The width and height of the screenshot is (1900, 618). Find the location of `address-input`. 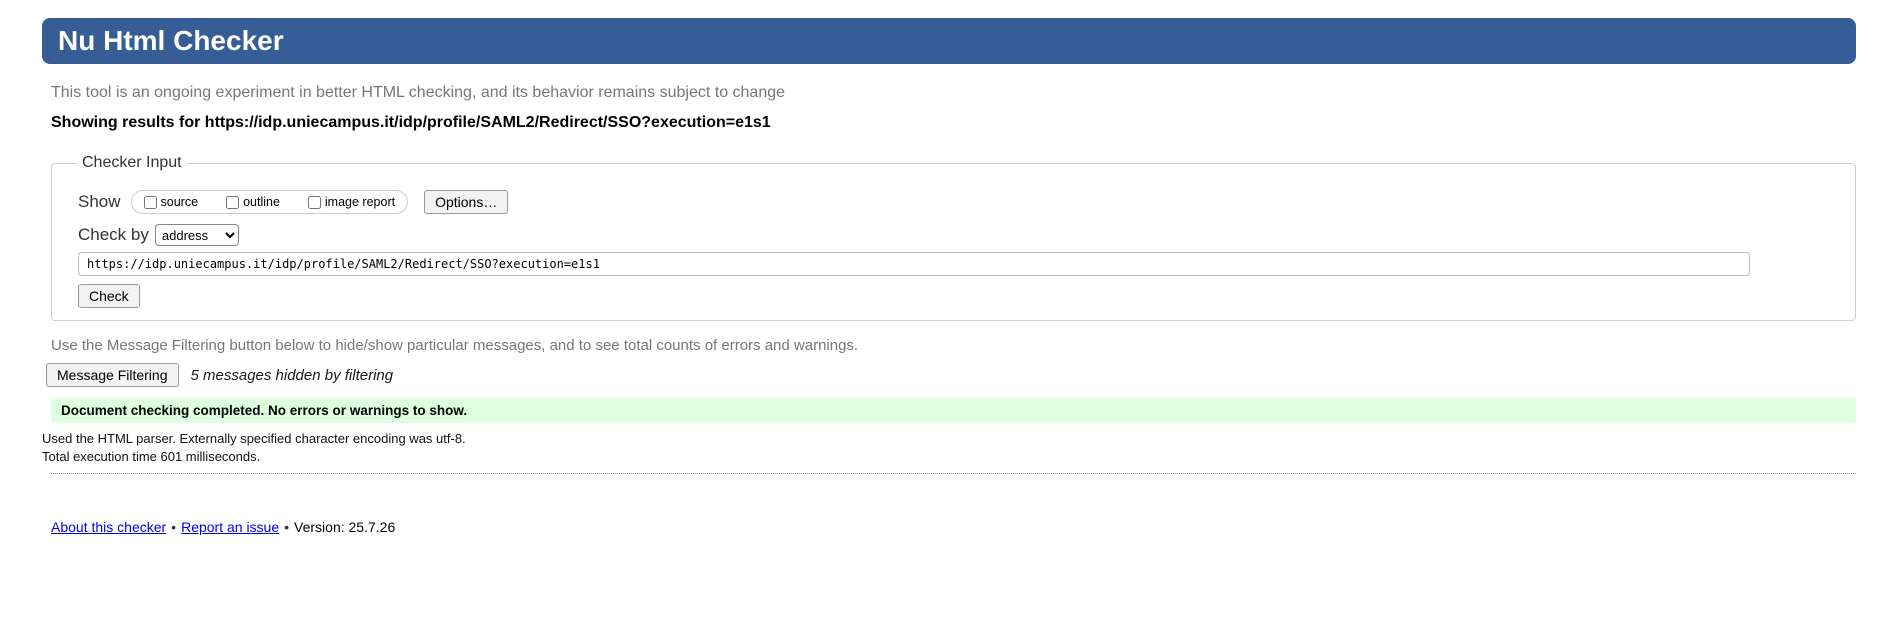

address-input is located at coordinates (914, 264).